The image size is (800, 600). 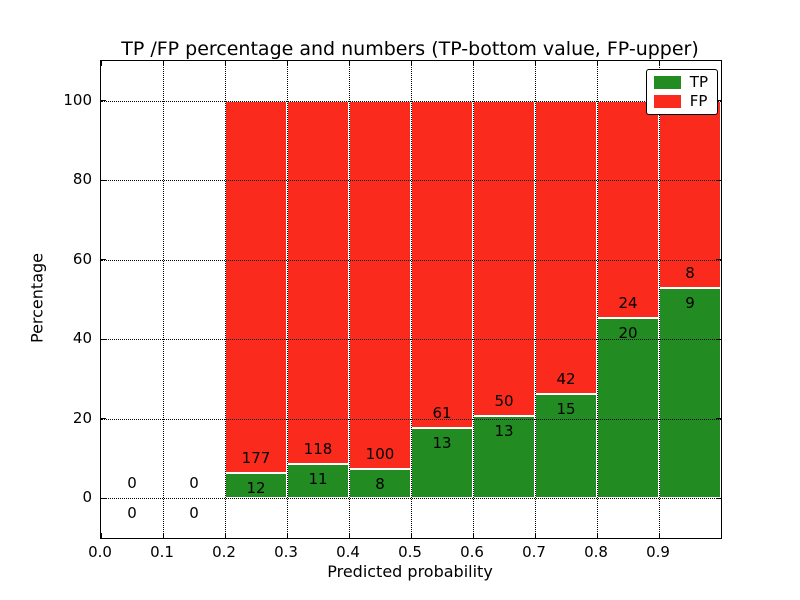 I want to click on tp-count-label: 12, so click(x=256, y=488).